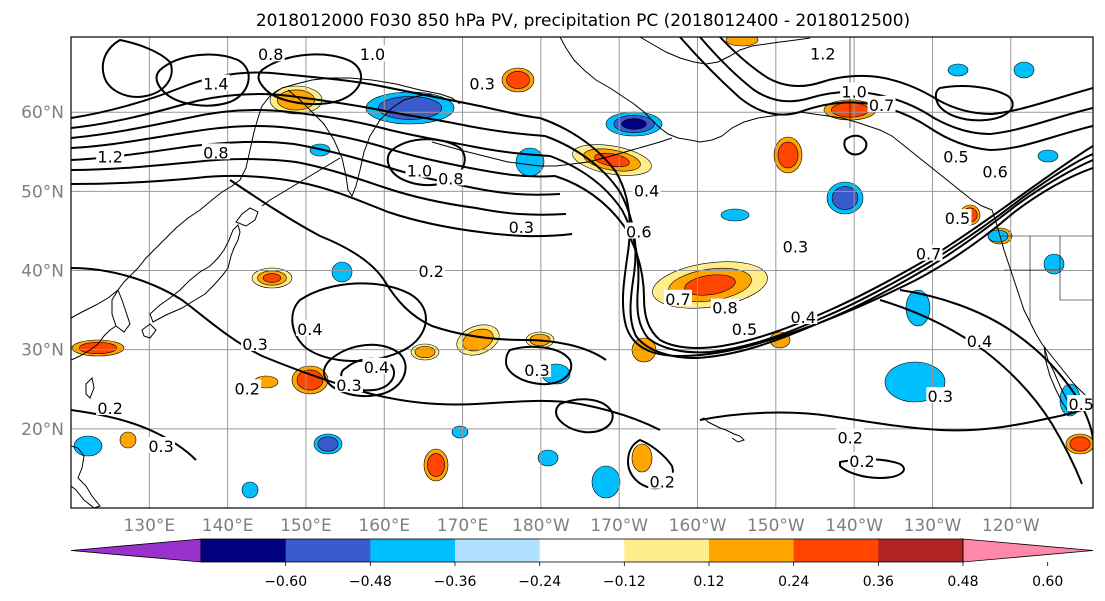  I want to click on longitude-tick-label: 160°E, so click(384, 526).